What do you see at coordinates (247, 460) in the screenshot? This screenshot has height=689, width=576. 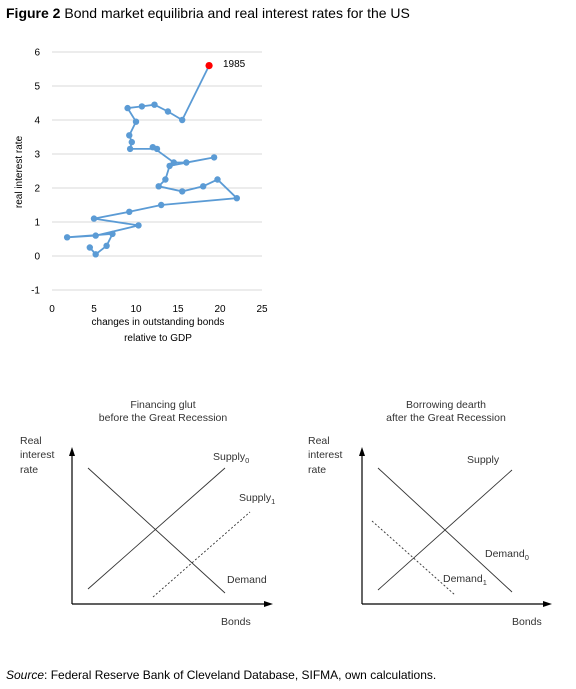 I see `supply0-subscript: 0` at bounding box center [247, 460].